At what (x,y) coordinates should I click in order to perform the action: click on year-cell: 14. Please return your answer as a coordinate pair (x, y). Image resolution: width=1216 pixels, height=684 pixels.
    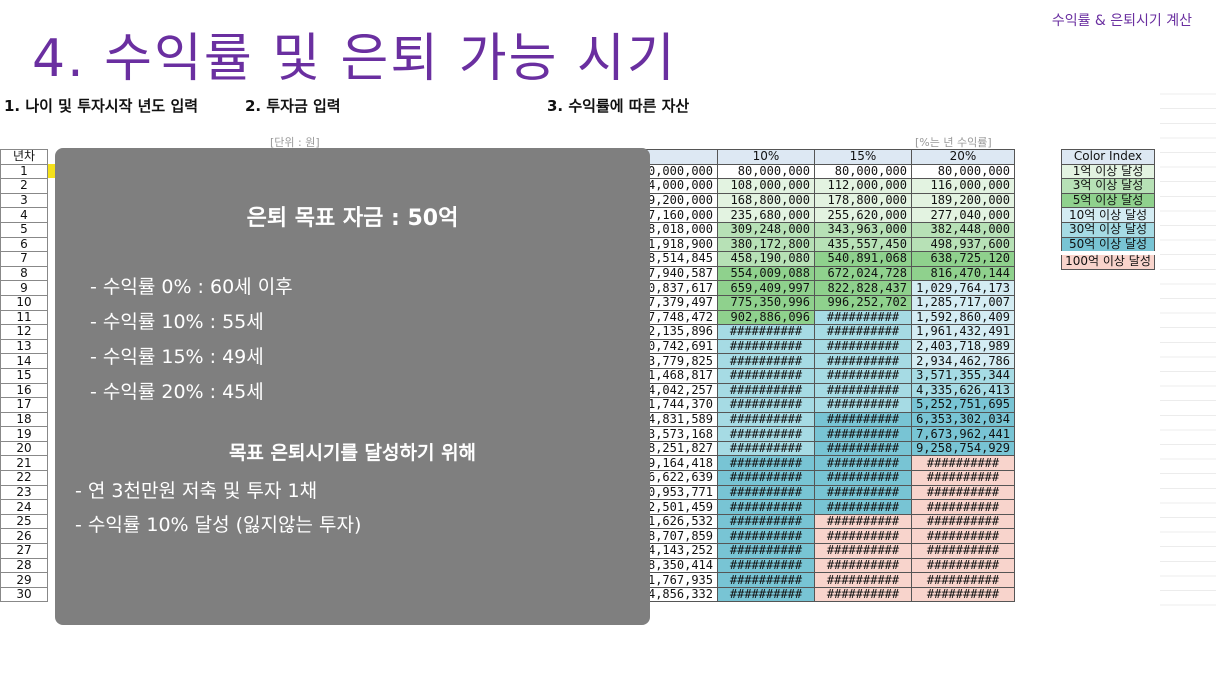
    Looking at the image, I should click on (24, 361).